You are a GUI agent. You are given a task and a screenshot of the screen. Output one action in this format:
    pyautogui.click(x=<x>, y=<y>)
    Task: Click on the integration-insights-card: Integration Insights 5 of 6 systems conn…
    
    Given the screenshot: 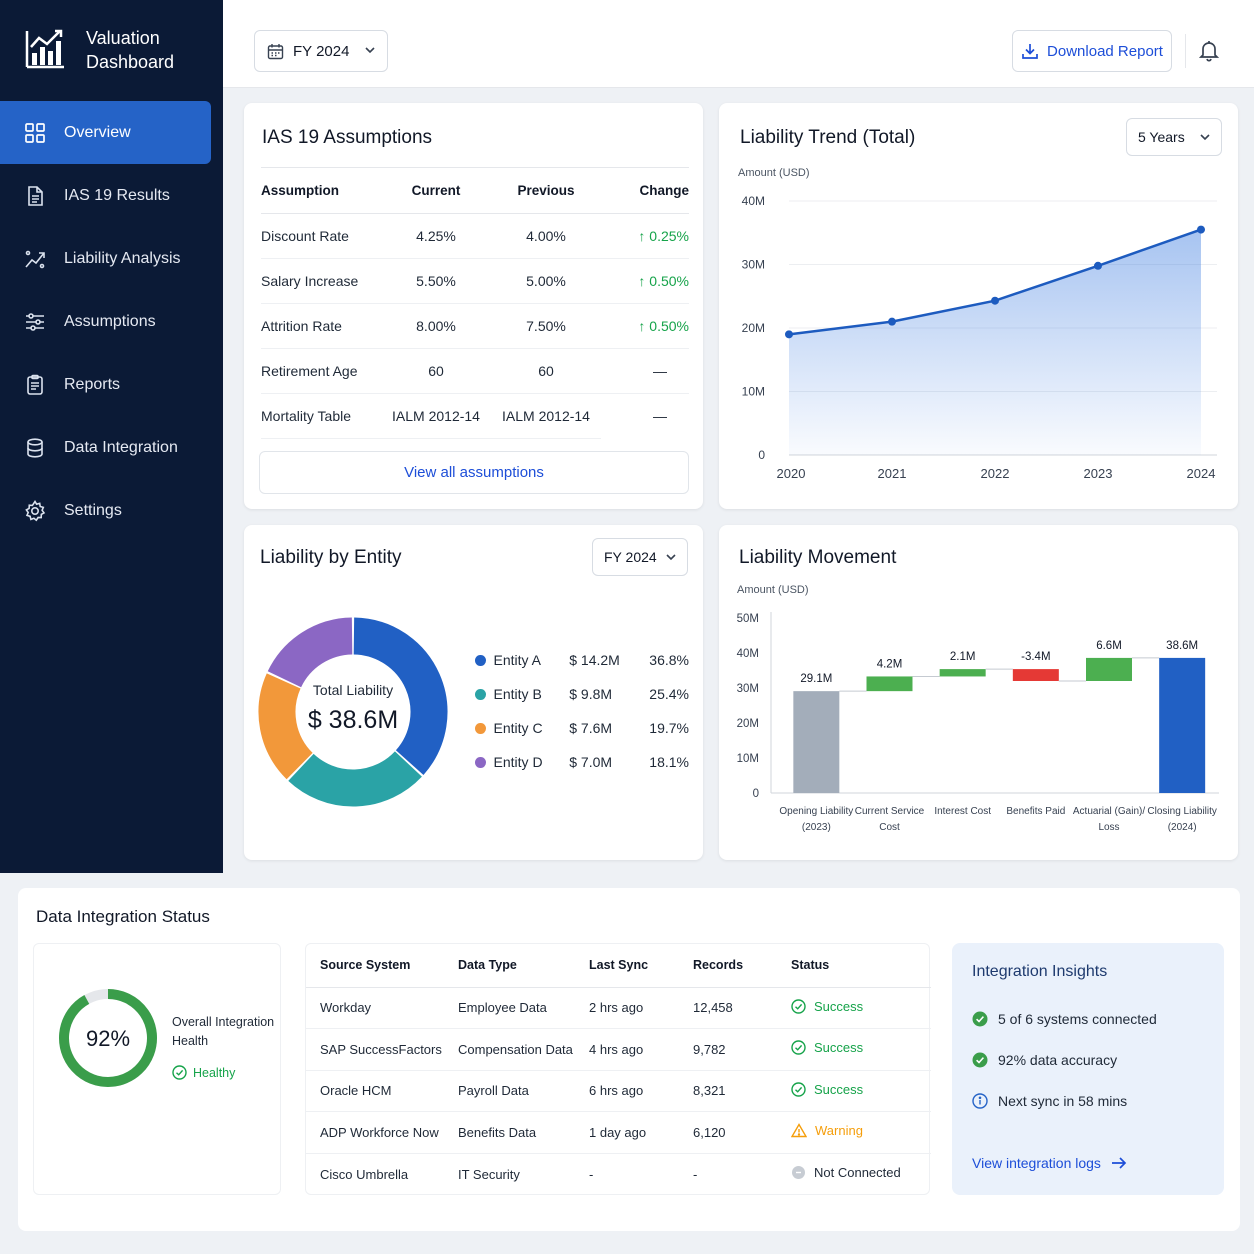 What is the action you would take?
    pyautogui.click(x=1088, y=1069)
    